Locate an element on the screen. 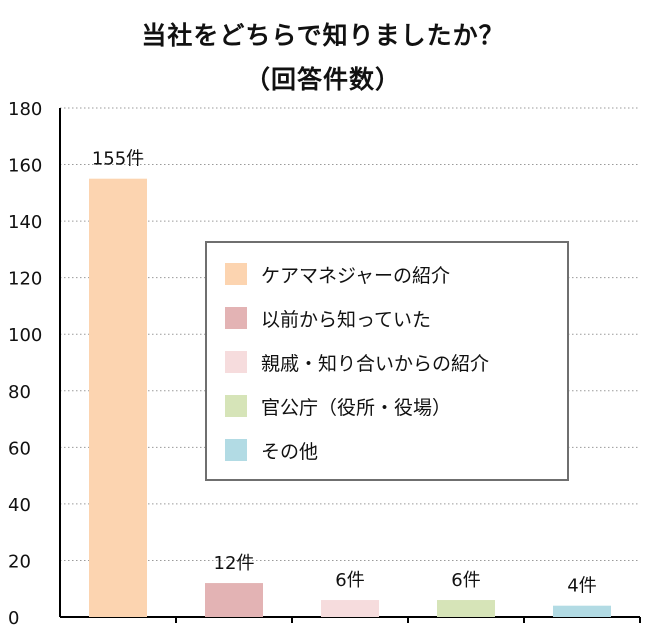 The height and width of the screenshot is (640, 646). legend-label: ケアマネジャーの紹介 is located at coordinates (356, 275).